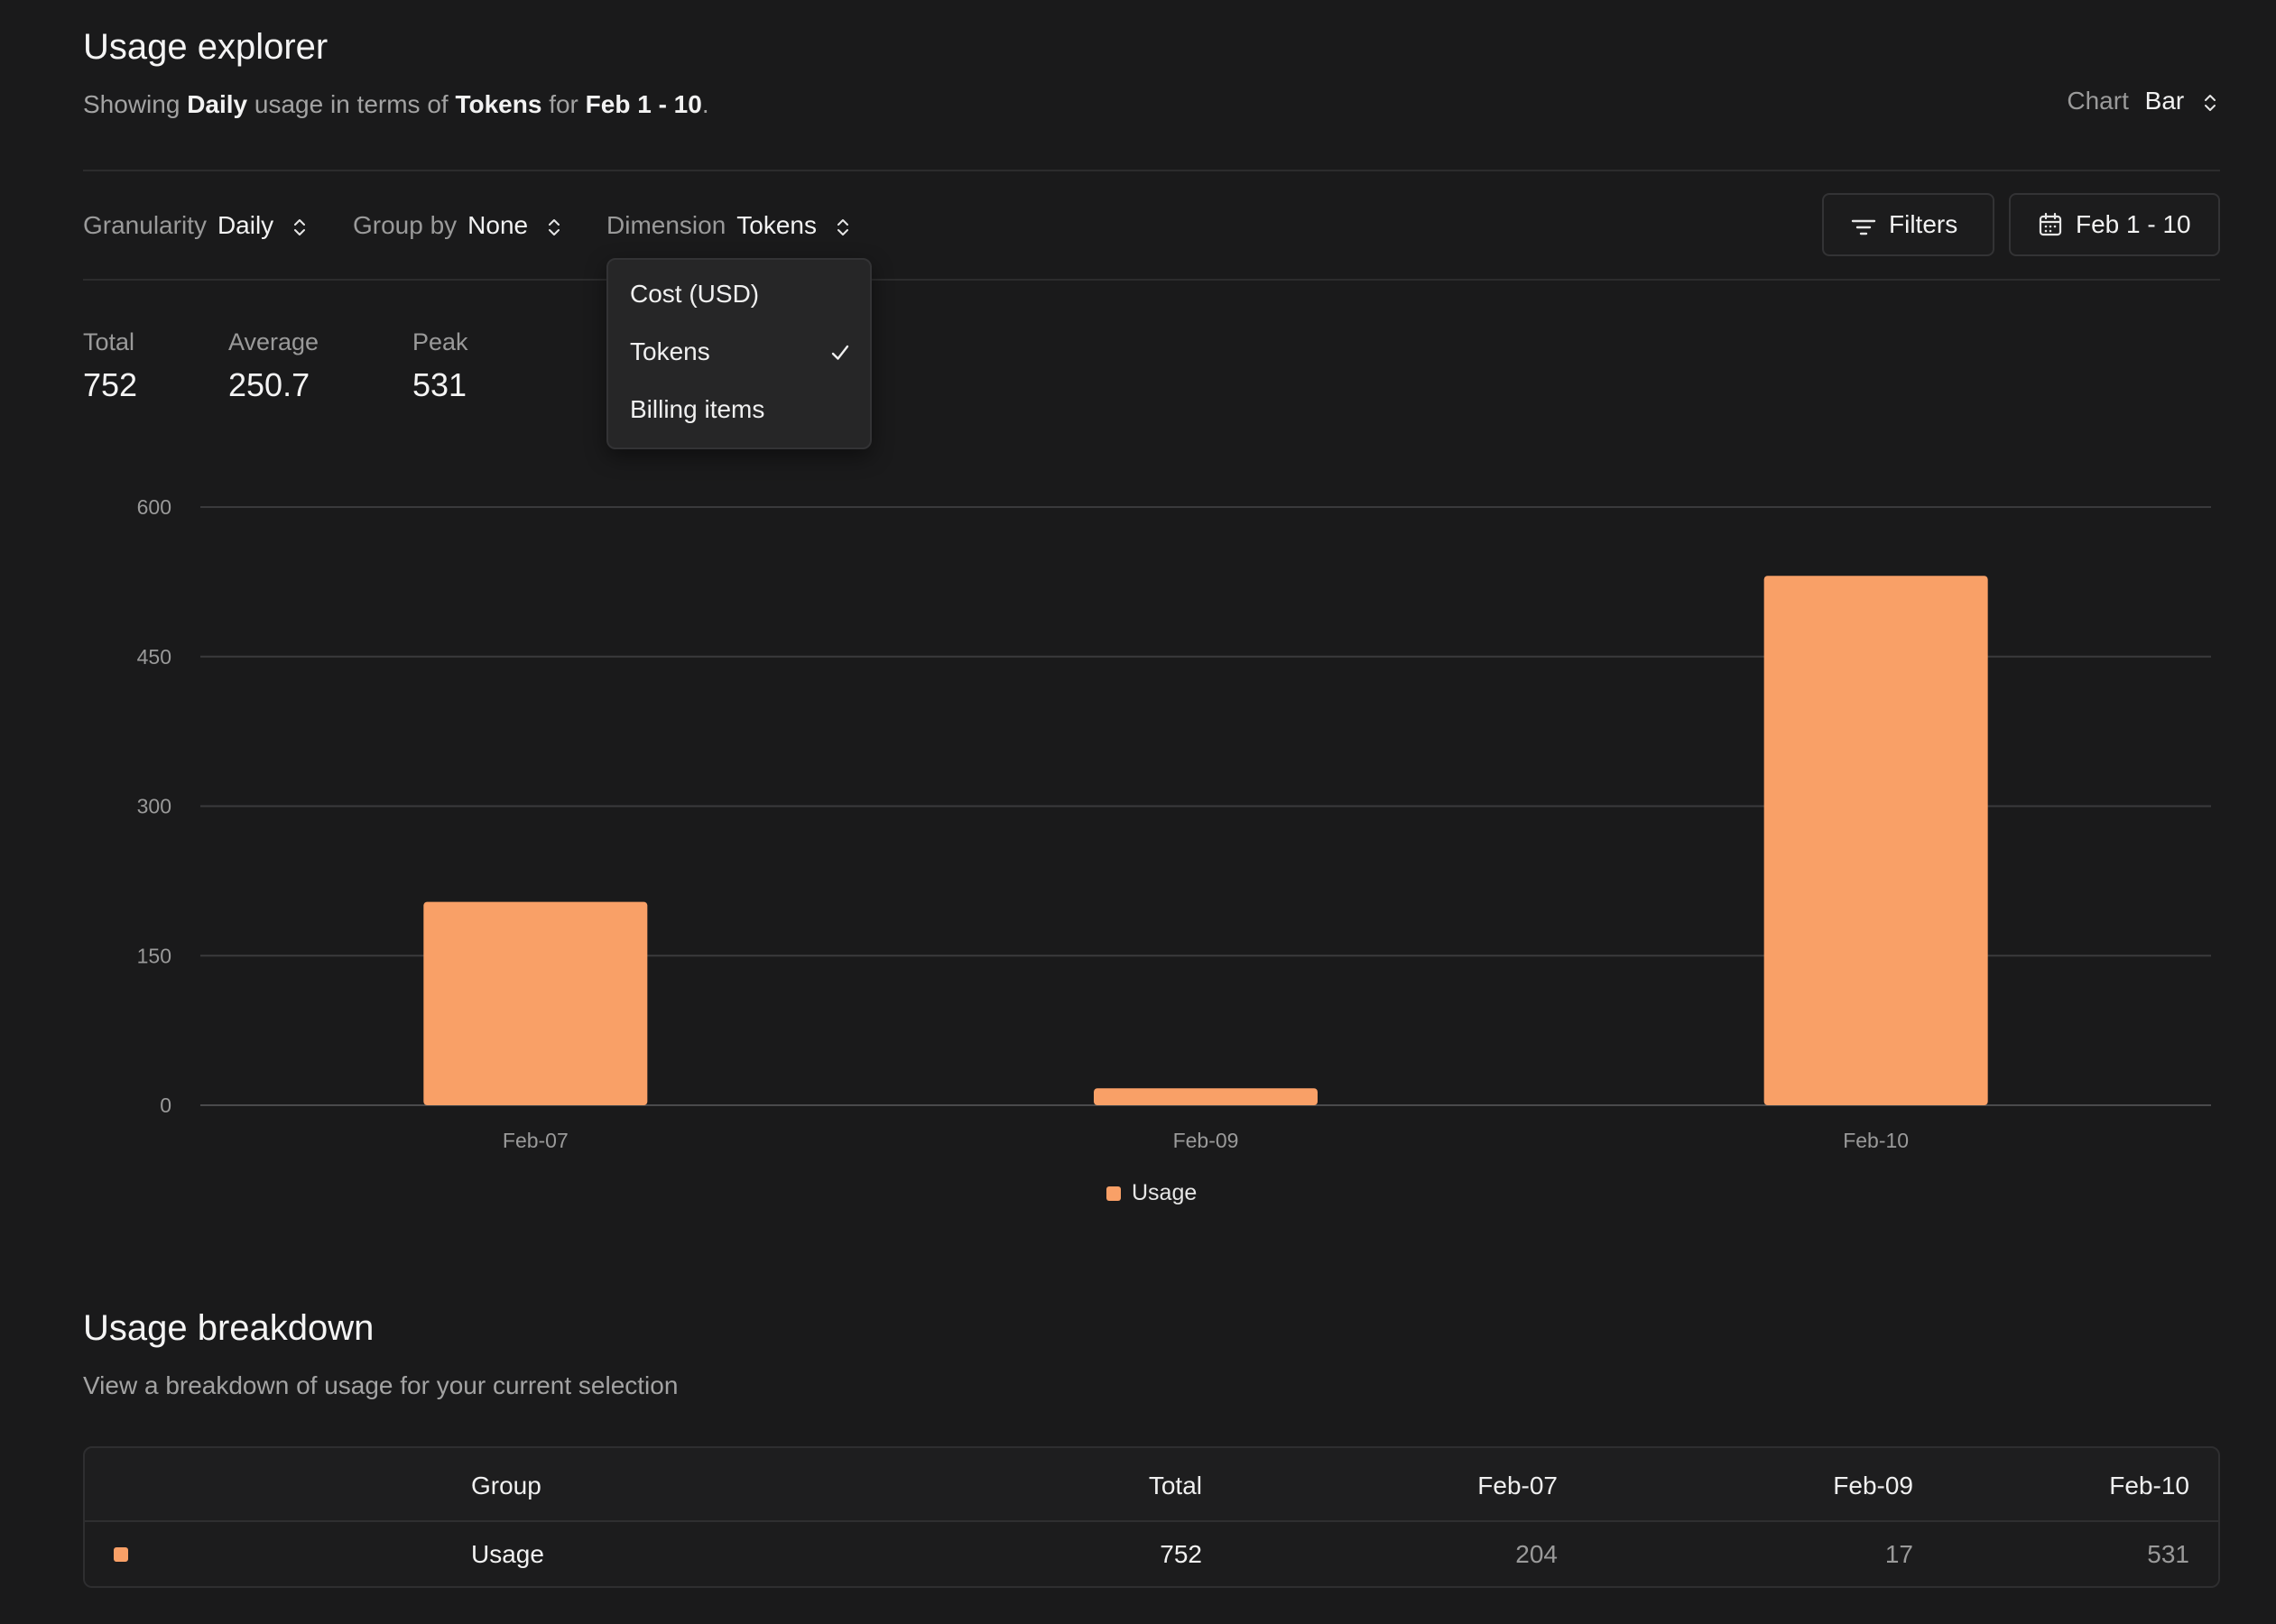  Describe the element at coordinates (165, 1105) in the screenshot. I see `y-tick-label: 0` at that location.